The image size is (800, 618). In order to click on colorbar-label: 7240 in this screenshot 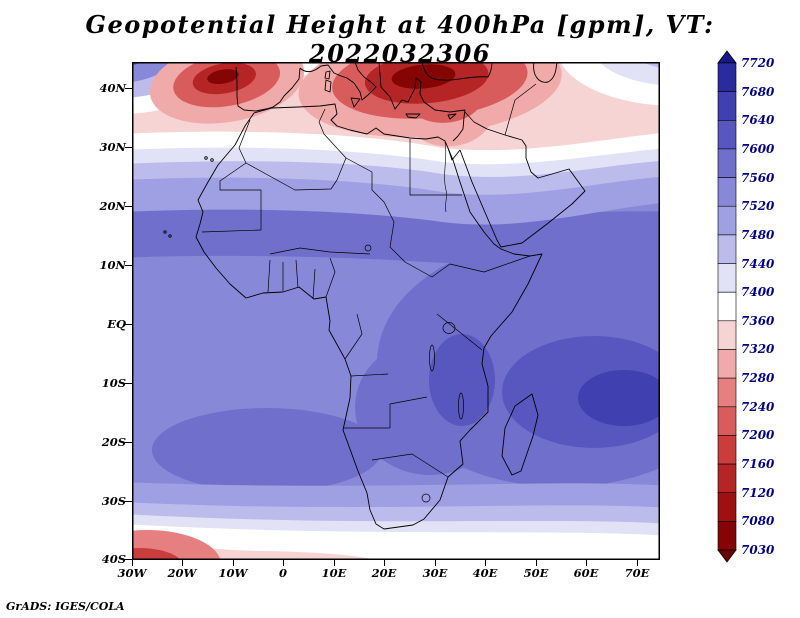, I will do `click(758, 407)`.